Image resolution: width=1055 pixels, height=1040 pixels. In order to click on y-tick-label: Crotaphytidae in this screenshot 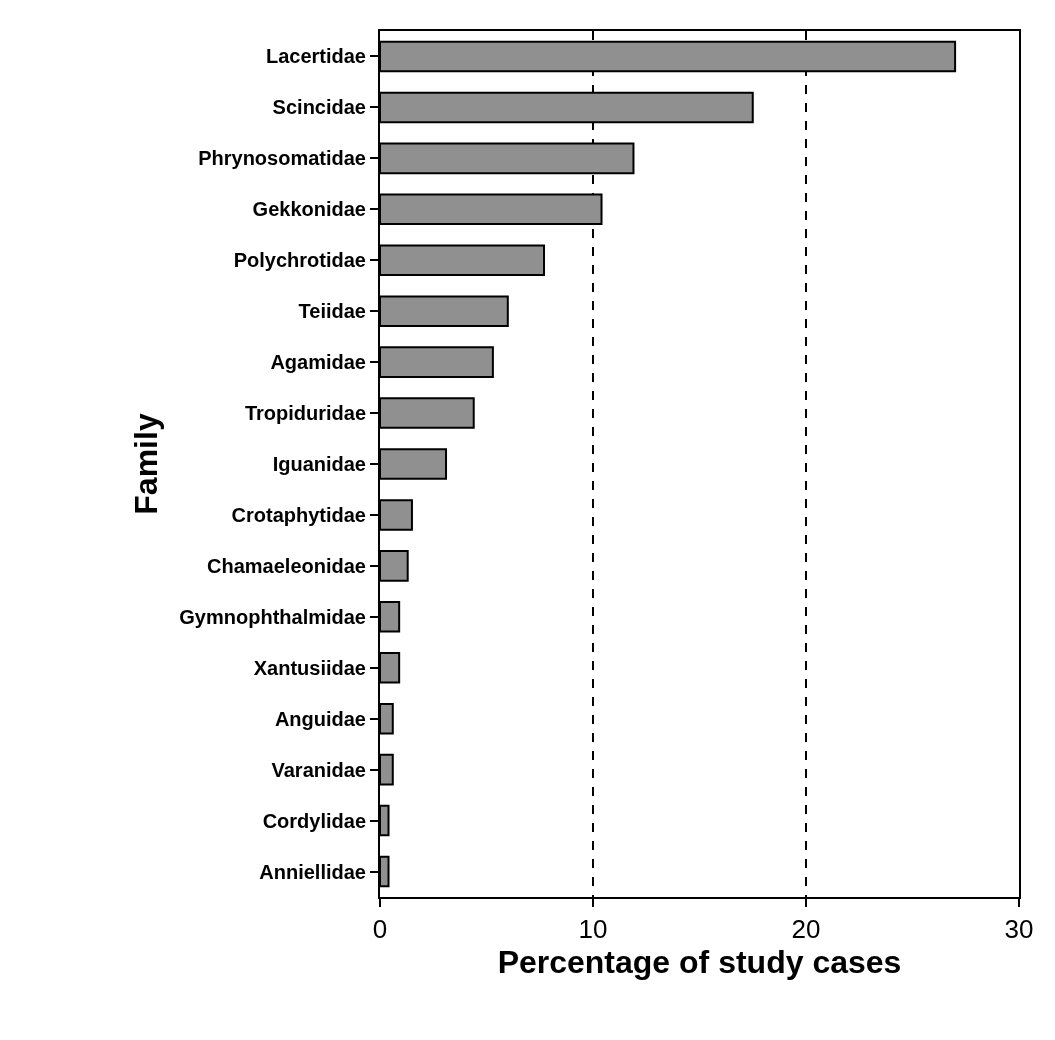, I will do `click(298, 514)`.